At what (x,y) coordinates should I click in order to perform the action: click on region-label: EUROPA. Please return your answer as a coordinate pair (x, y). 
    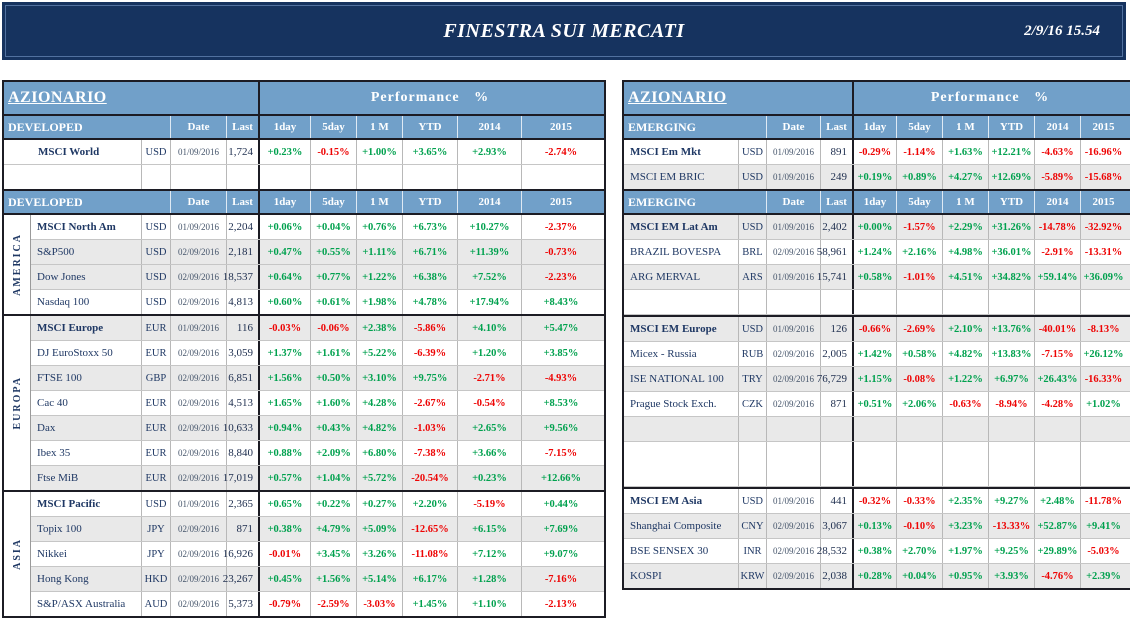
    Looking at the image, I should click on (17, 403).